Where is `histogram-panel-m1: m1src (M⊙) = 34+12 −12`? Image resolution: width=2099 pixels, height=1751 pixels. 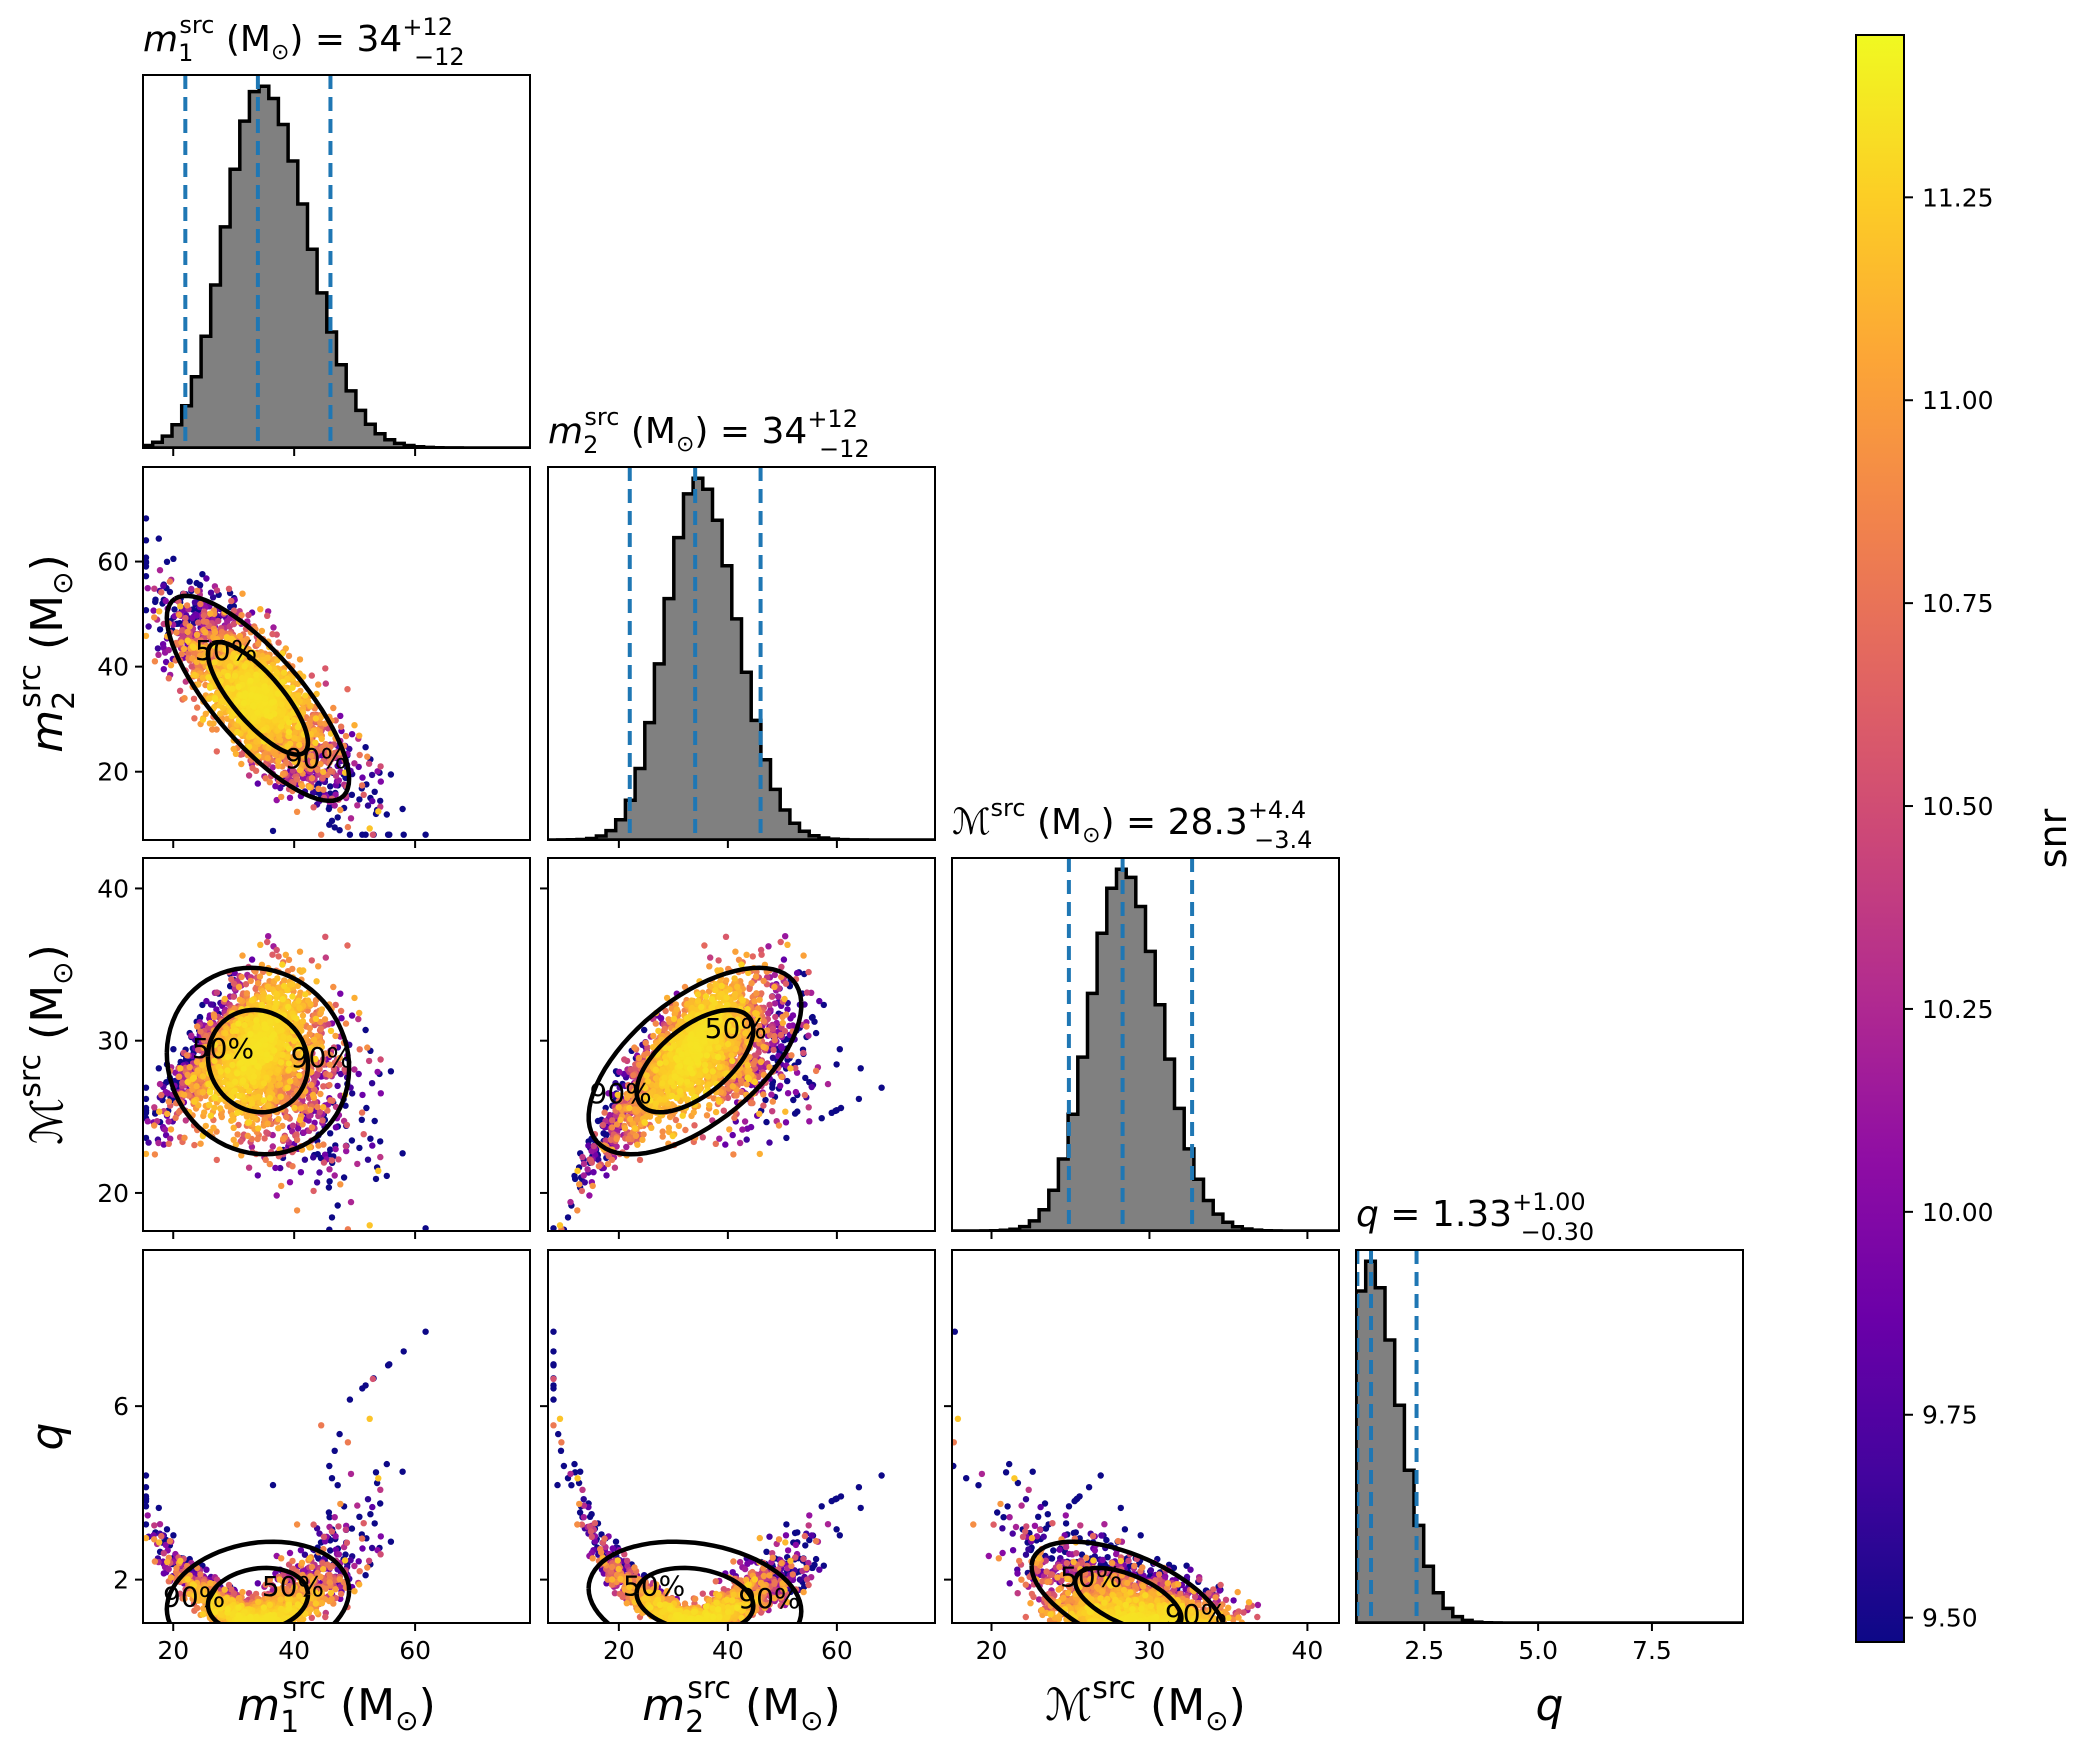
histogram-panel-m1: m1src (M⊙) = 34+12 −12 is located at coordinates (336, 233).